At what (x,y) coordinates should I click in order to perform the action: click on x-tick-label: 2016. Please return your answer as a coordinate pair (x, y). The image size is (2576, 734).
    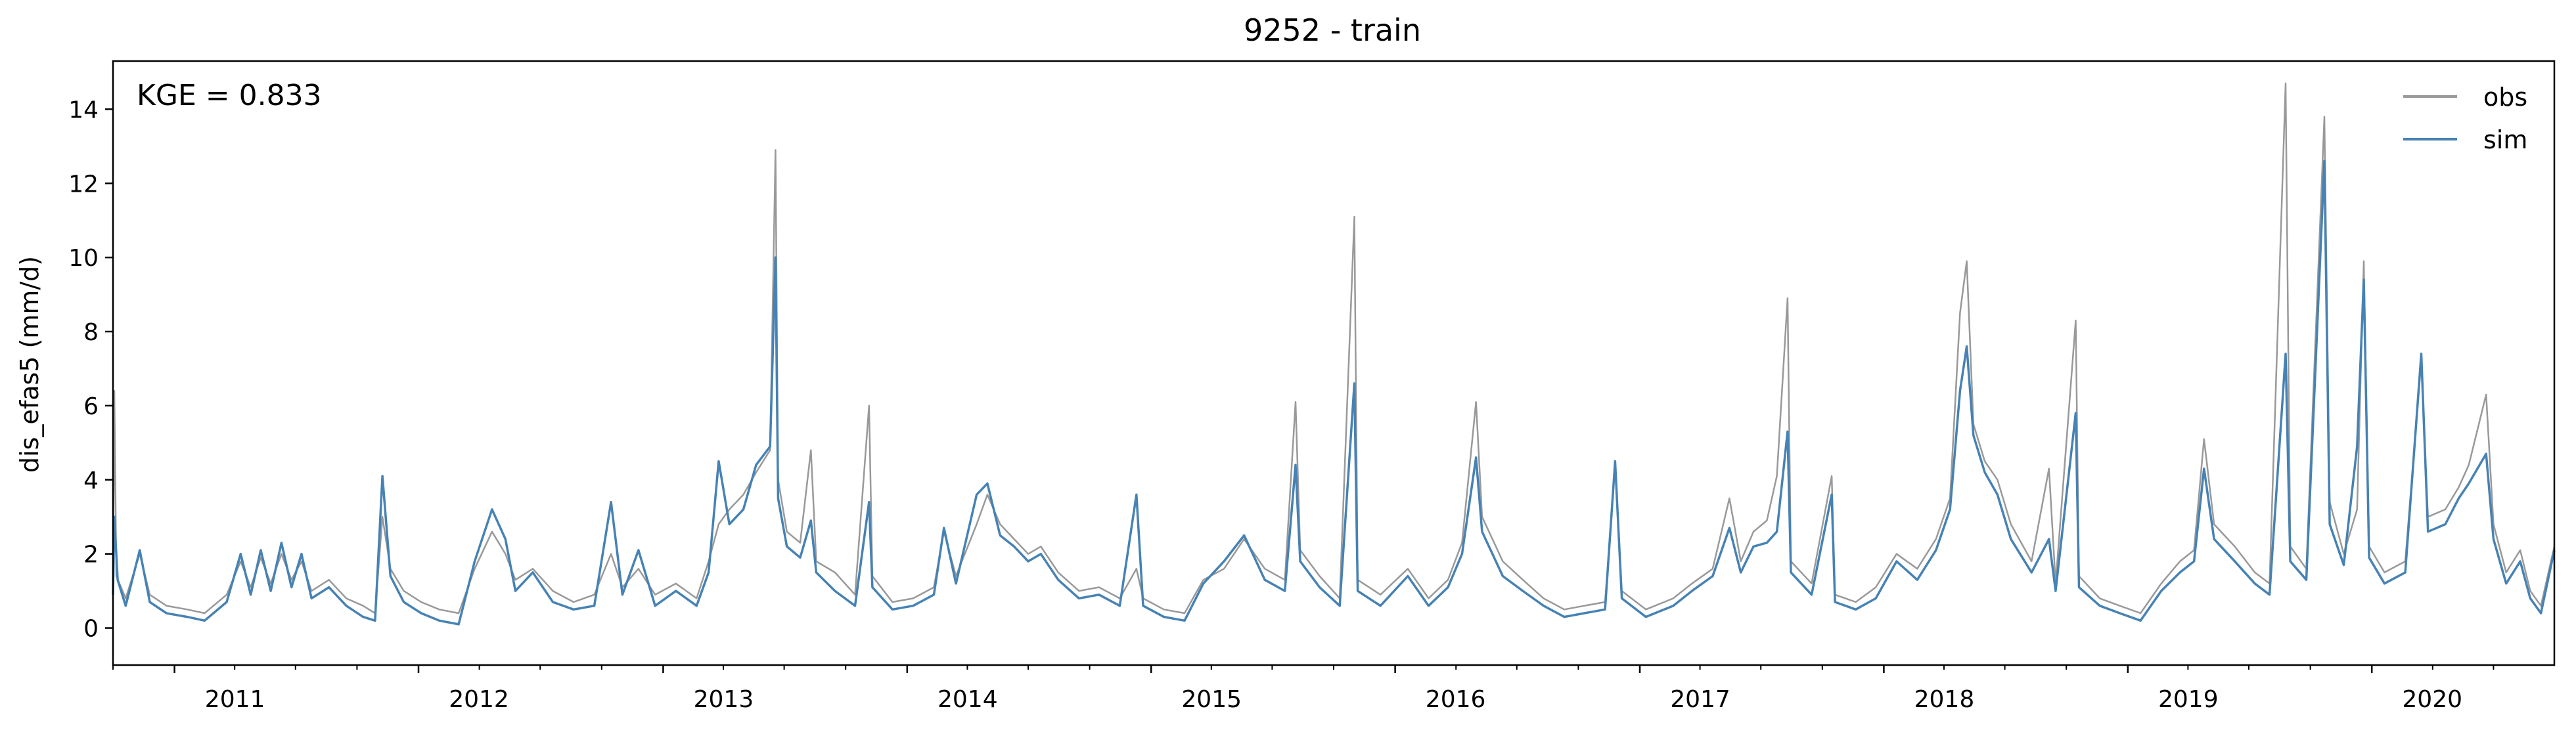
    Looking at the image, I should click on (1456, 699).